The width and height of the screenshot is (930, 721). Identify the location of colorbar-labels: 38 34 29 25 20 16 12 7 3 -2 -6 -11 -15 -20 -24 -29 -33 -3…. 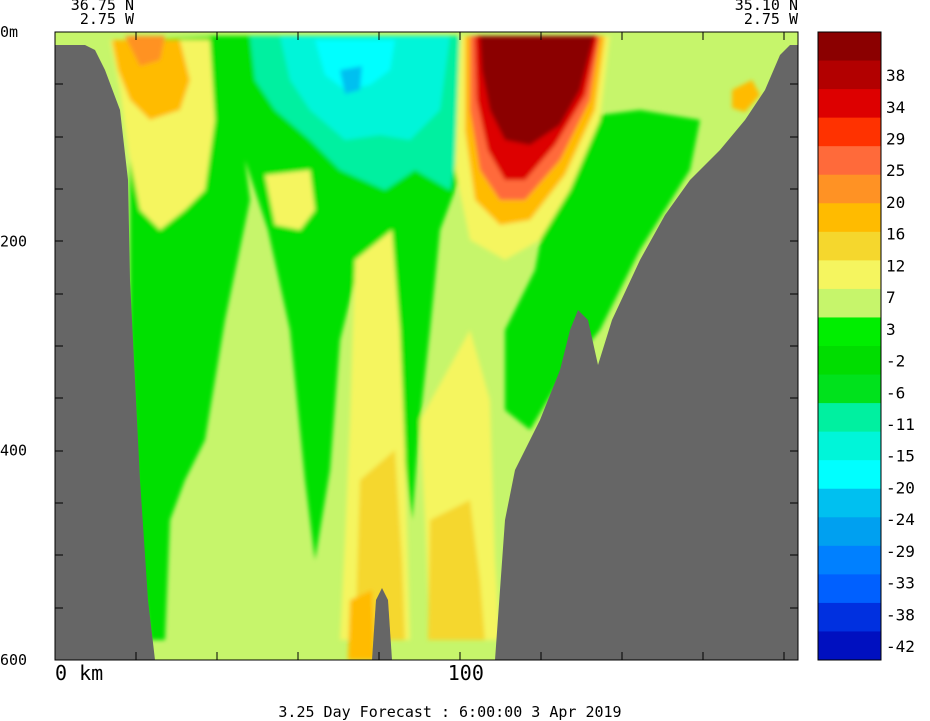
(900, 361).